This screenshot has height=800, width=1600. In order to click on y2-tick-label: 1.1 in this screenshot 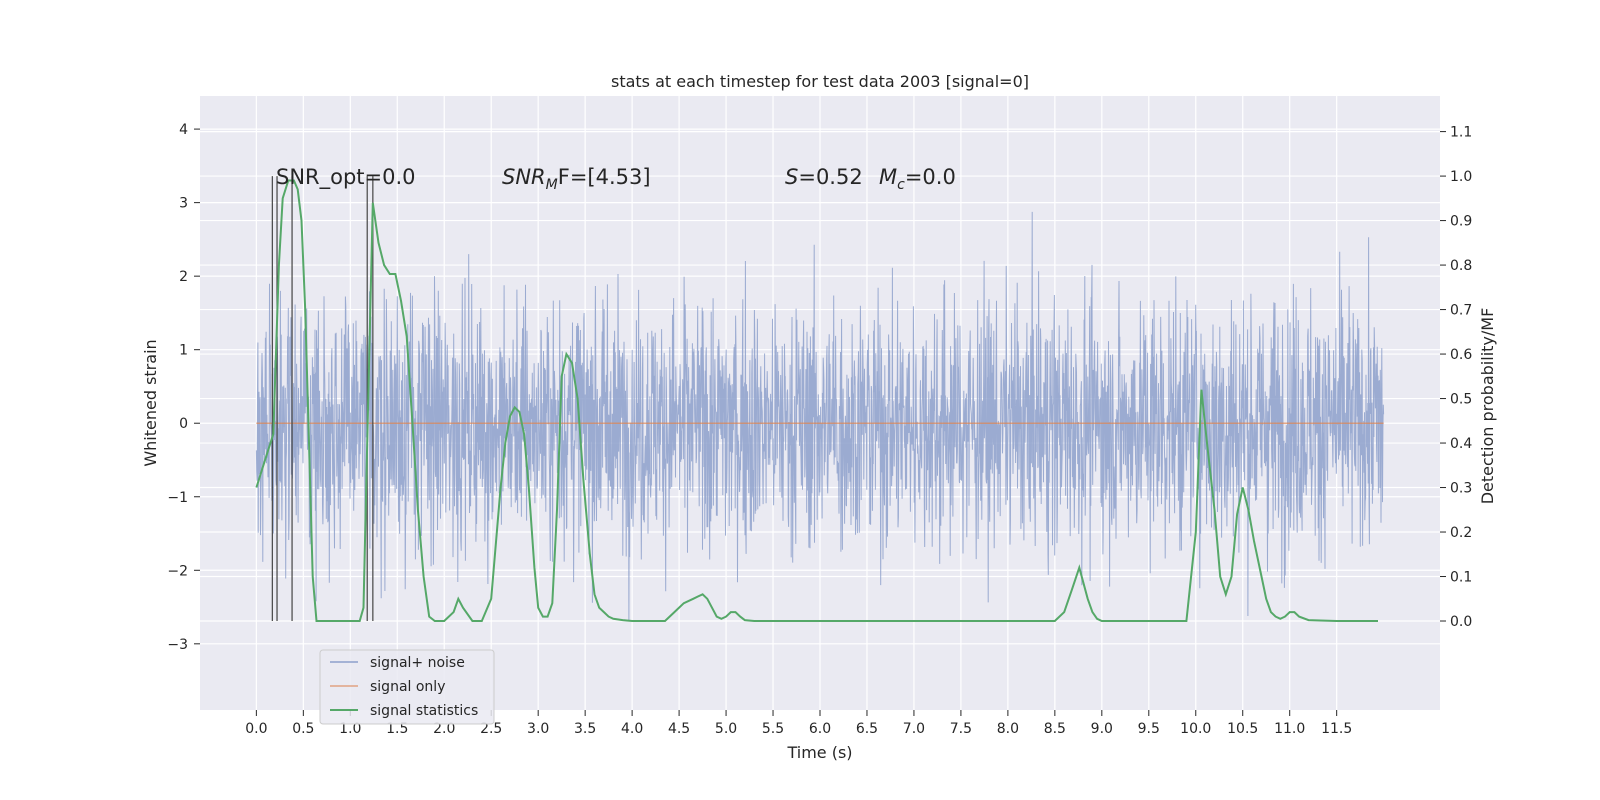, I will do `click(1461, 133)`.